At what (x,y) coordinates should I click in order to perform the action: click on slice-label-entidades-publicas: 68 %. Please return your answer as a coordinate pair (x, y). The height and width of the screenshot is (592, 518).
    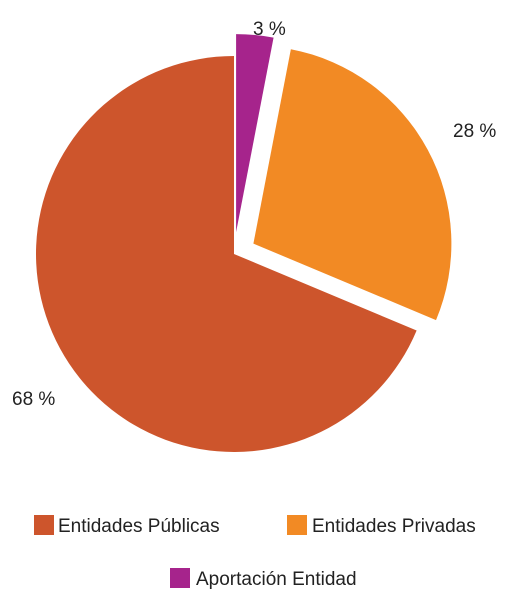
    Looking at the image, I should click on (33, 399).